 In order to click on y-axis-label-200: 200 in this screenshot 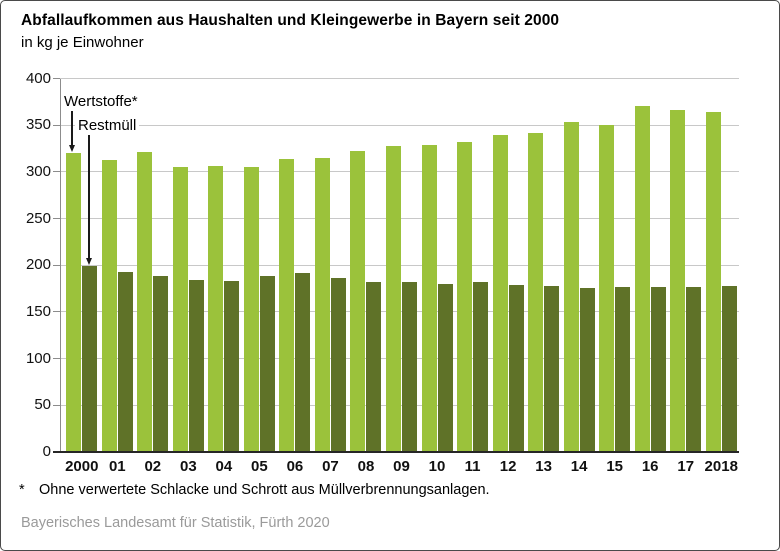, I will do `click(38, 265)`.